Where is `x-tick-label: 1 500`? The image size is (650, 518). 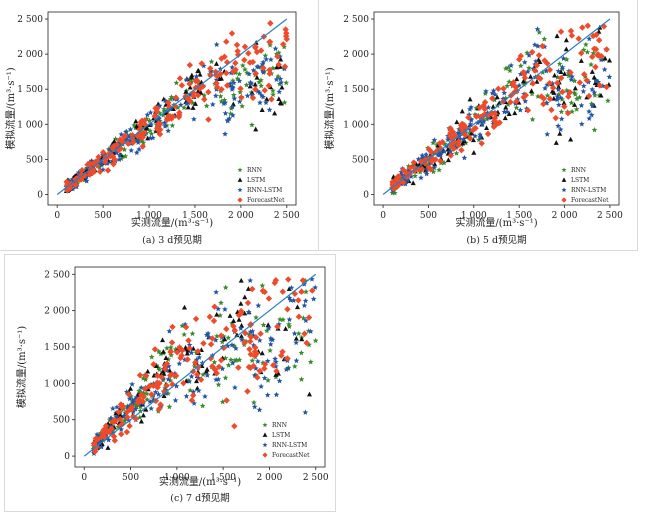
x-tick-label: 1 500 is located at coordinates (223, 478).